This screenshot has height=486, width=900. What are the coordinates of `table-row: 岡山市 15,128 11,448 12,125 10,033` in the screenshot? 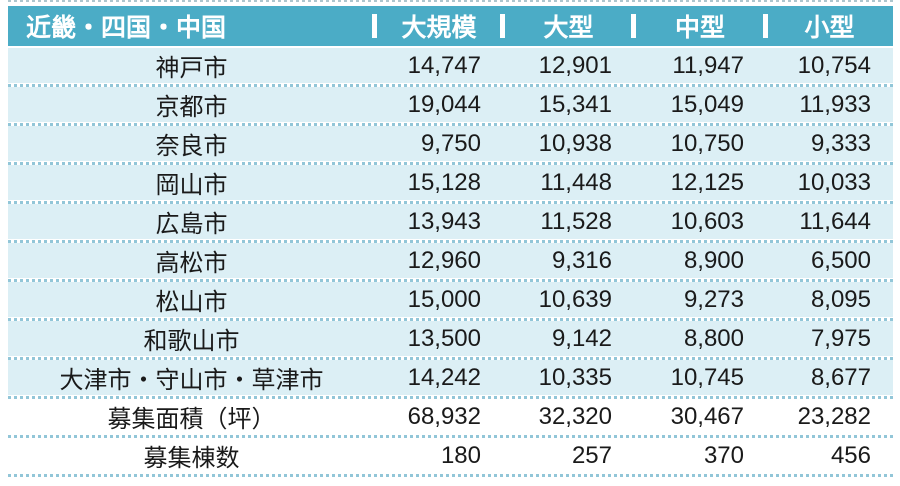 It's located at (450, 182).